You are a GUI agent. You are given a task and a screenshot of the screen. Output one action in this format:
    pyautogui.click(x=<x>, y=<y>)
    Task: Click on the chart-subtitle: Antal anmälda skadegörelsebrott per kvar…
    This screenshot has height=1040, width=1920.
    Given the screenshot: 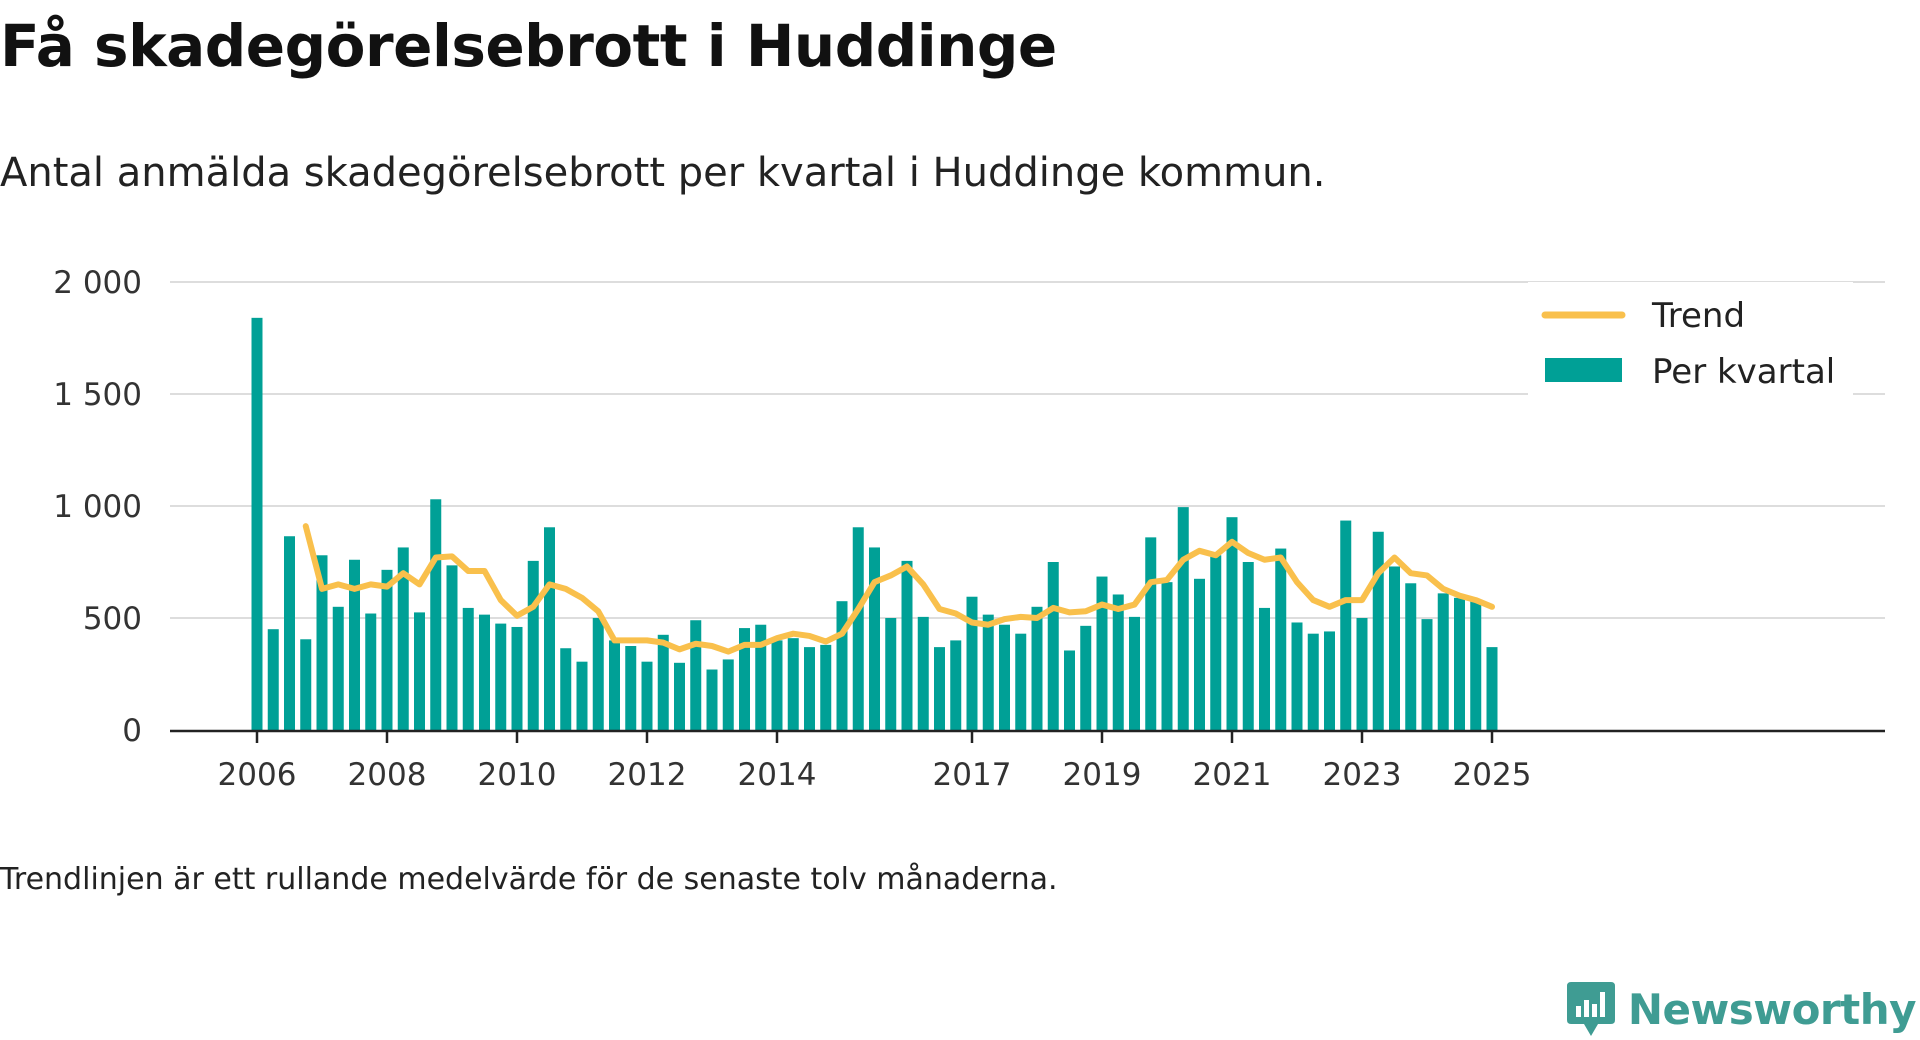 What is the action you would take?
    pyautogui.click(x=663, y=173)
    